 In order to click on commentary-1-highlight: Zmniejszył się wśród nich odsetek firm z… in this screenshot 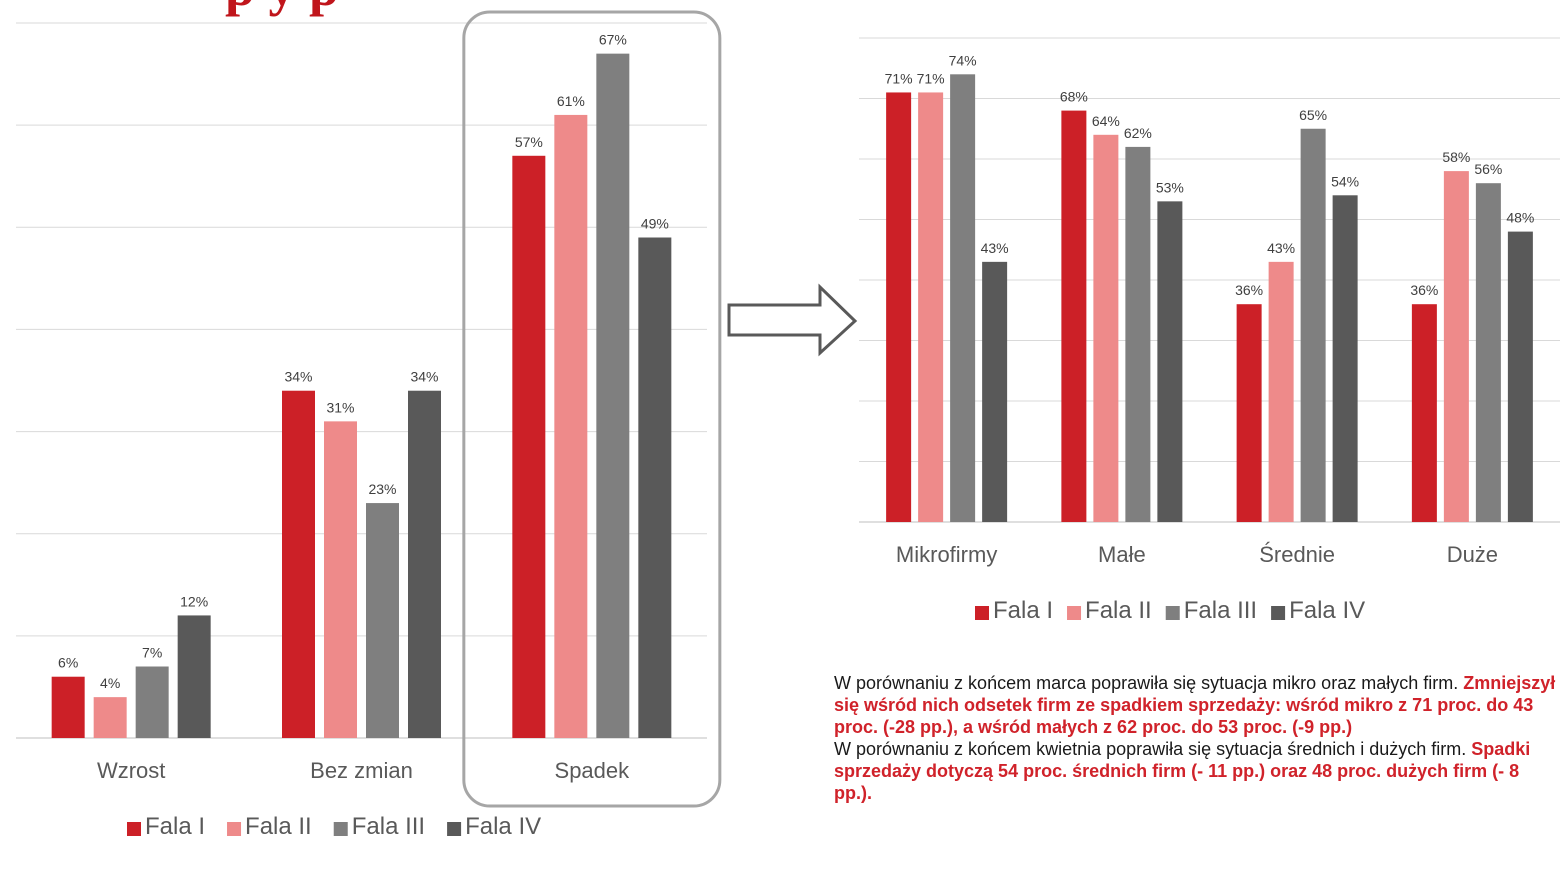, I will do `click(1195, 705)`.